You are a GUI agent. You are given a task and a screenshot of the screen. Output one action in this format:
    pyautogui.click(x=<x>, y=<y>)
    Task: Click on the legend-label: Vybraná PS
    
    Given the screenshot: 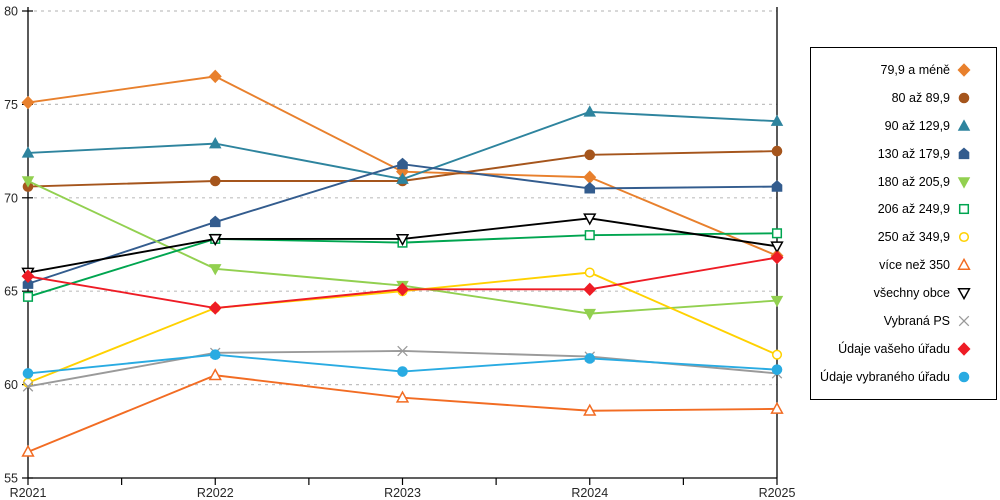 What is the action you would take?
    pyautogui.click(x=916, y=321)
    